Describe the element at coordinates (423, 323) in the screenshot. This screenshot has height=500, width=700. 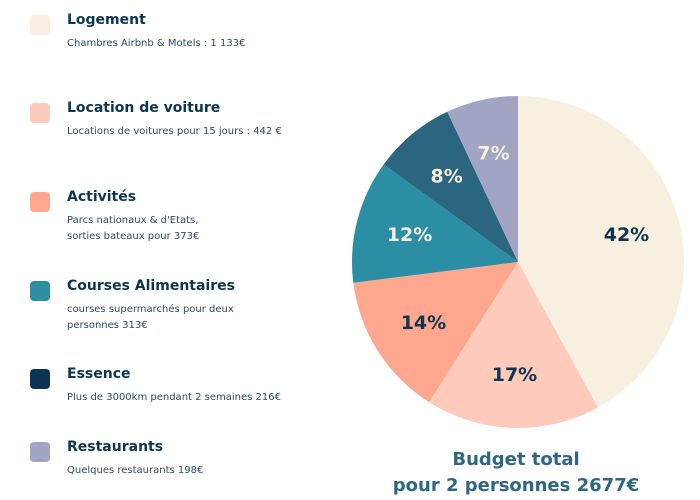
I see `pie-label-activites: 14%` at that location.